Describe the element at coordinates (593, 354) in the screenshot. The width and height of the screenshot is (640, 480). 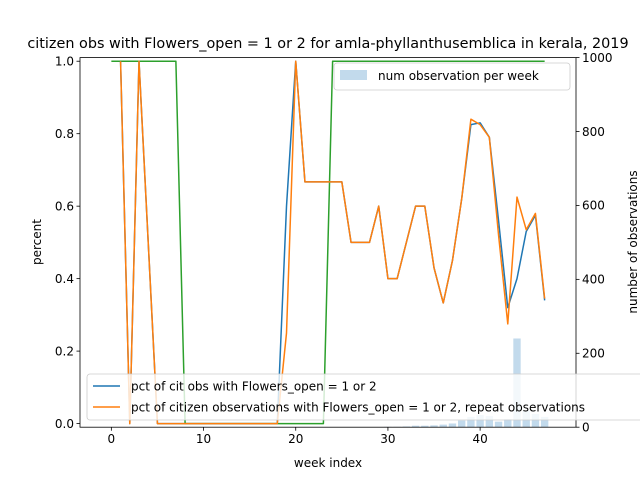
I see `y2-tick-label: 200` at that location.